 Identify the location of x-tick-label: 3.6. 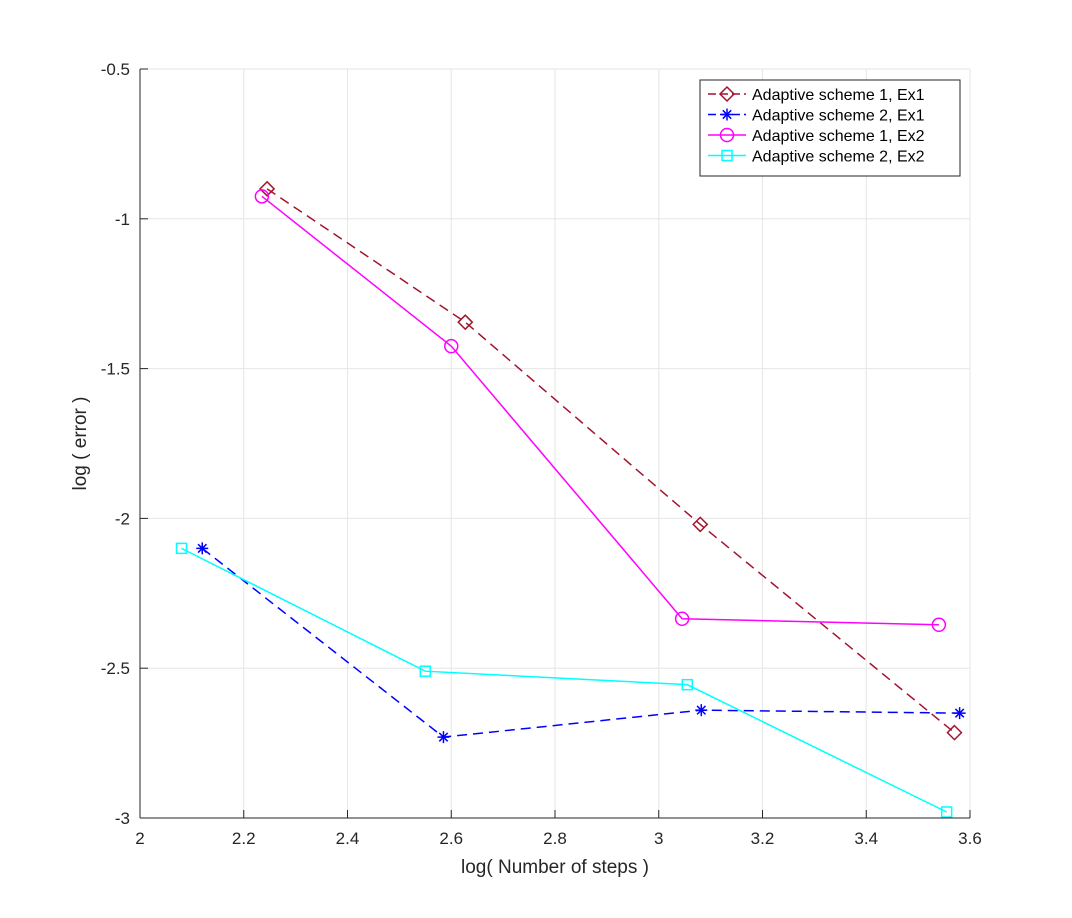
(970, 838).